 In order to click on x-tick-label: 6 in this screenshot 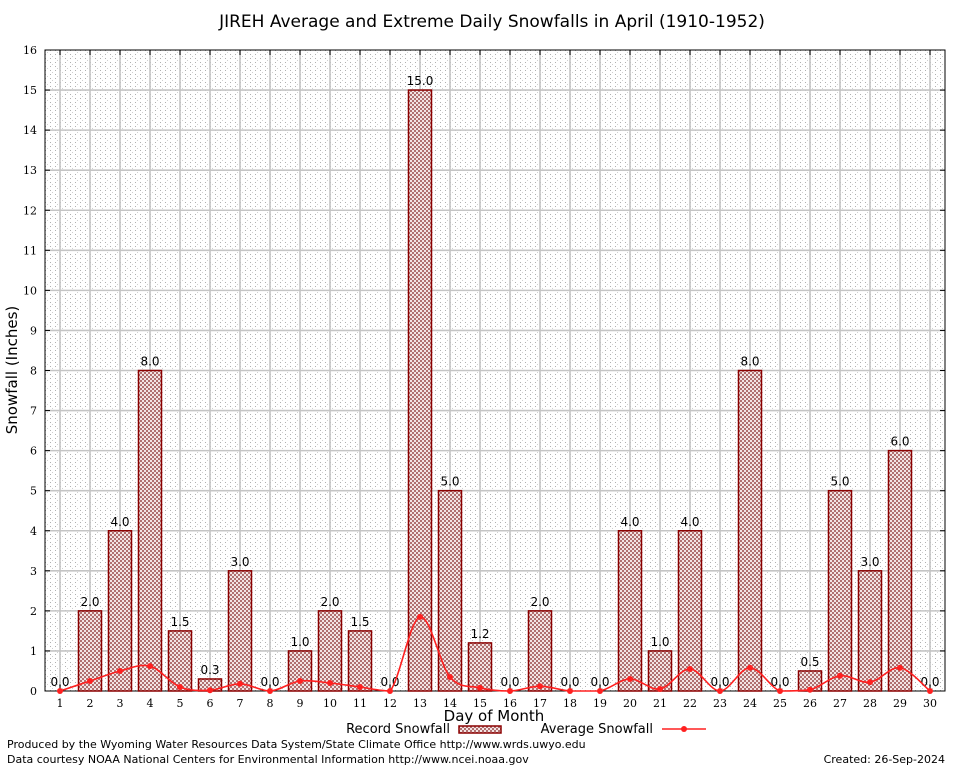, I will do `click(210, 703)`.